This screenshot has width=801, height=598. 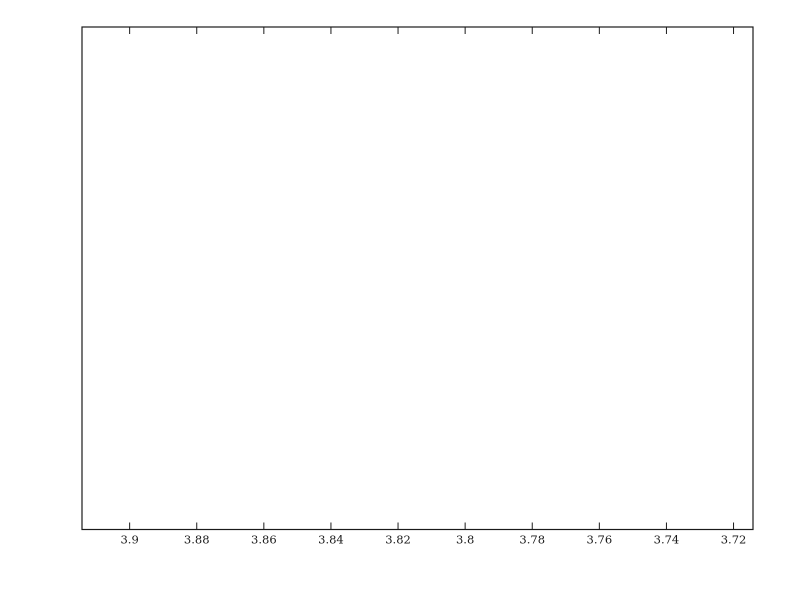 What do you see at coordinates (667, 540) in the screenshot?
I see `x-tick-label: 3.74` at bounding box center [667, 540].